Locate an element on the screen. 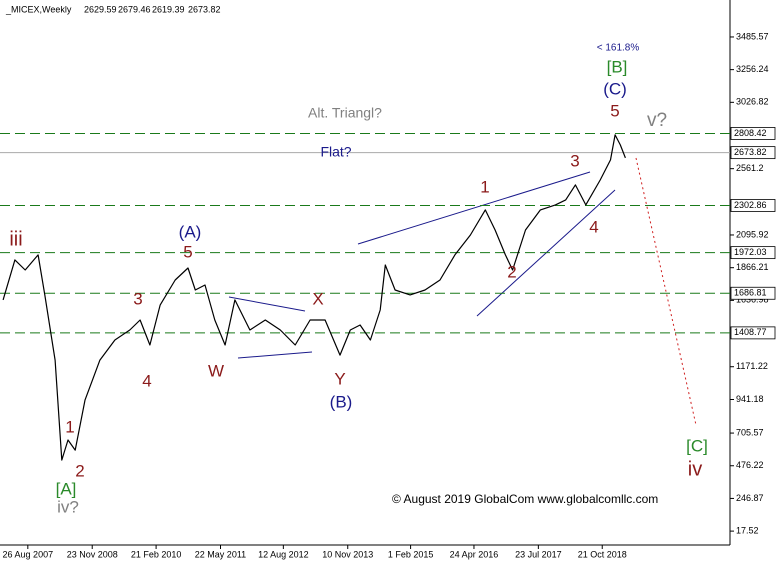 The height and width of the screenshot is (562, 776). wave-label: [C] is located at coordinates (697, 445).